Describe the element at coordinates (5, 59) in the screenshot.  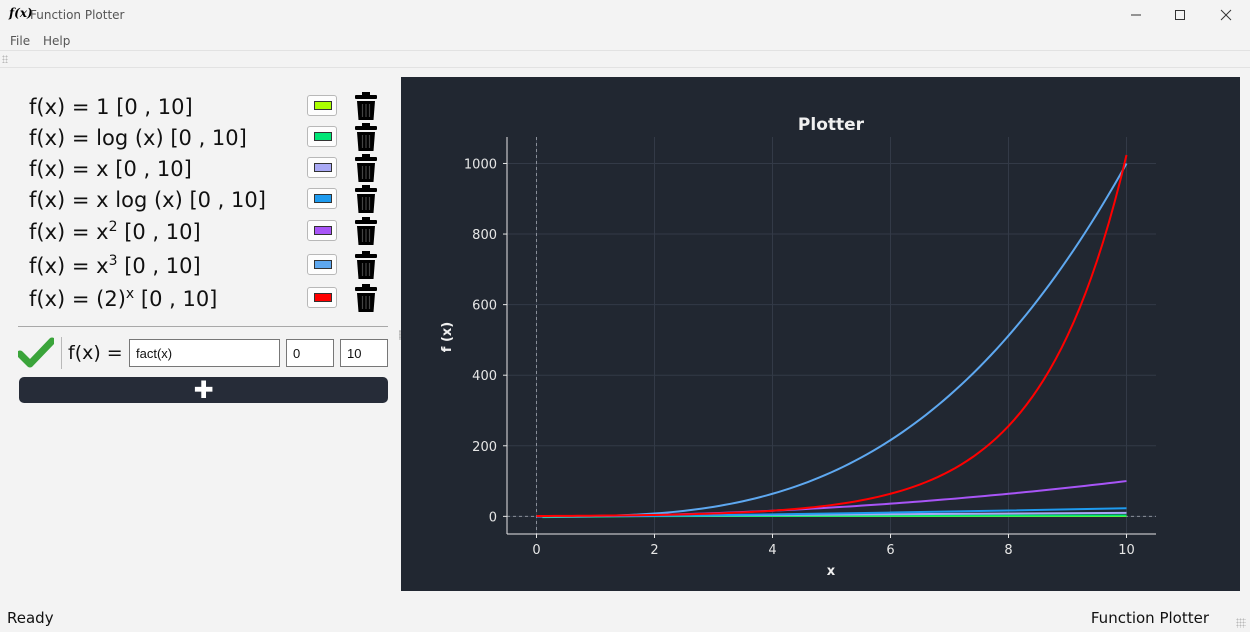
I see `toolbar-grip` at that location.